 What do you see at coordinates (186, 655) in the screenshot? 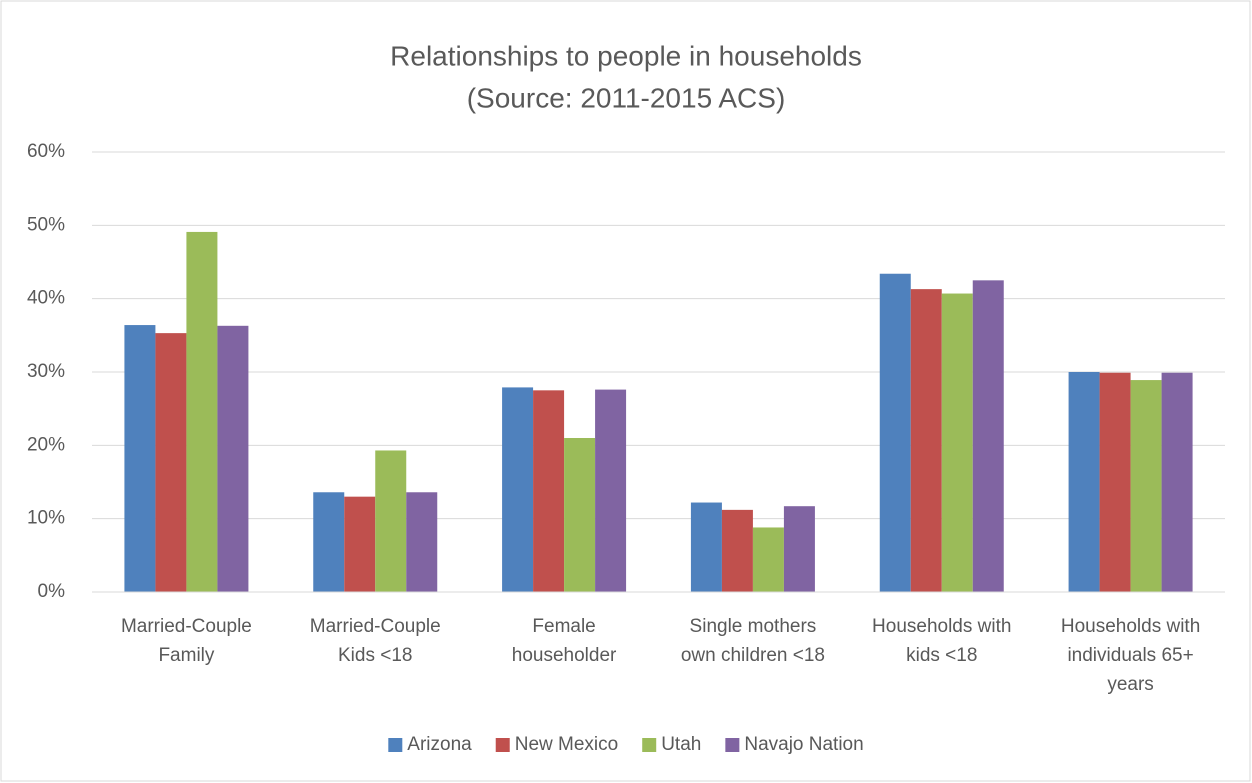
I see `x-tick-label: Family` at bounding box center [186, 655].